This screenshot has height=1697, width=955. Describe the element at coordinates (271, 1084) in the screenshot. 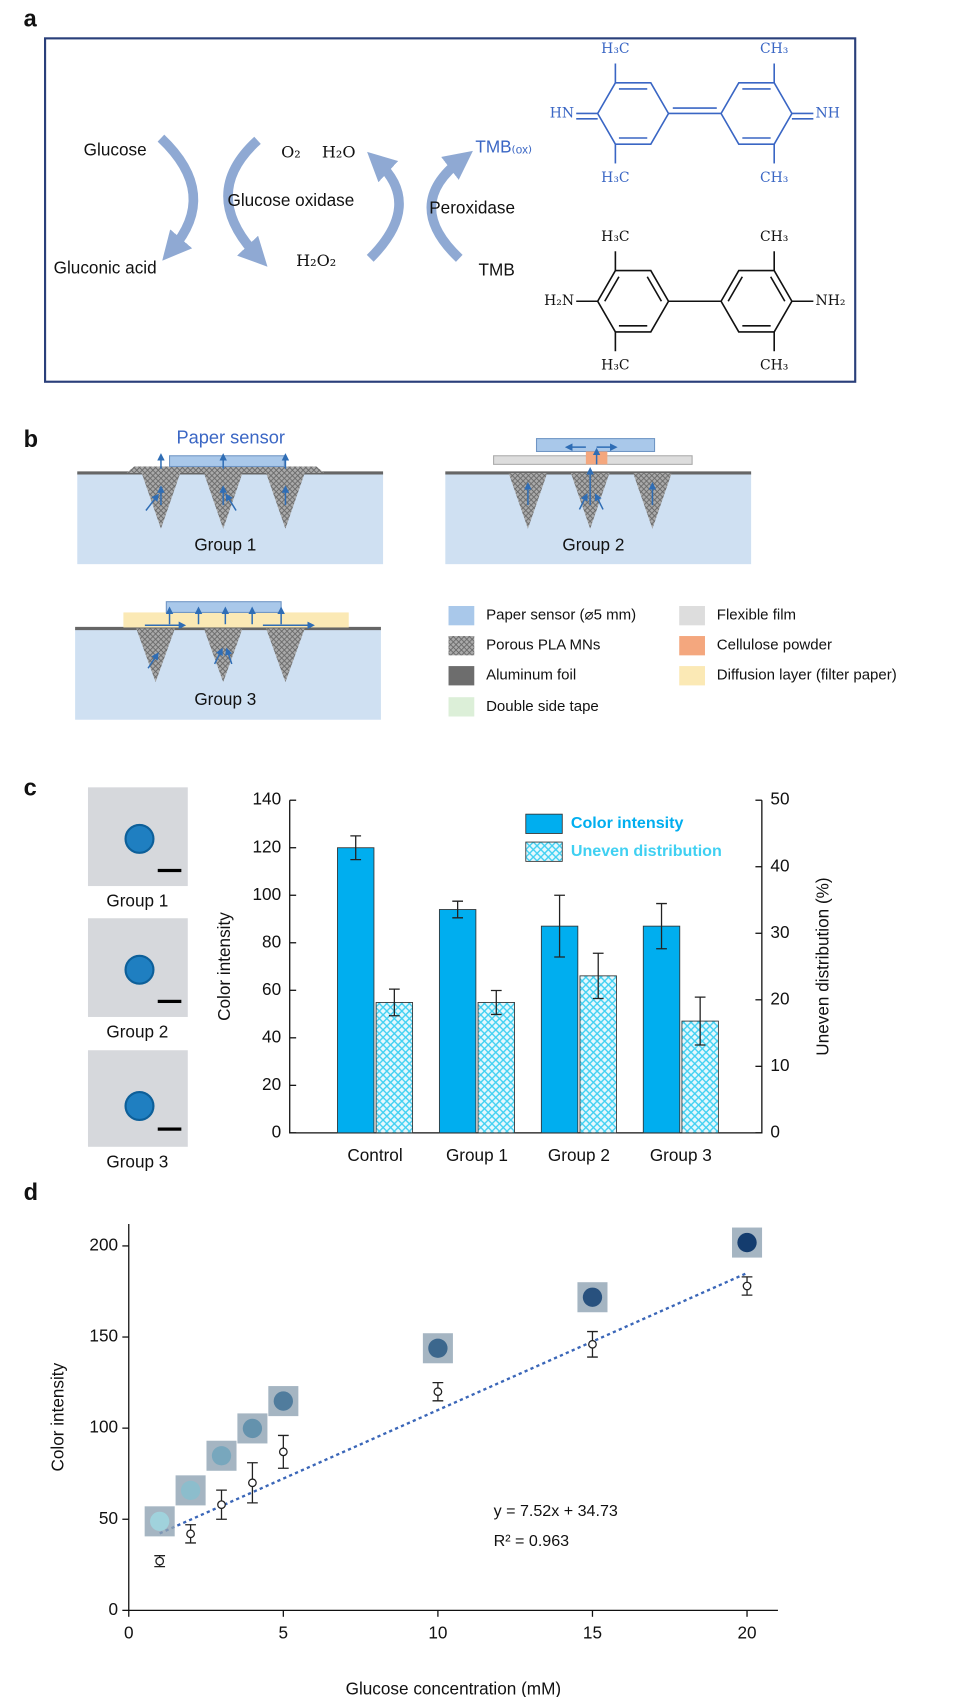

I see `y-tick-label: 20` at that location.